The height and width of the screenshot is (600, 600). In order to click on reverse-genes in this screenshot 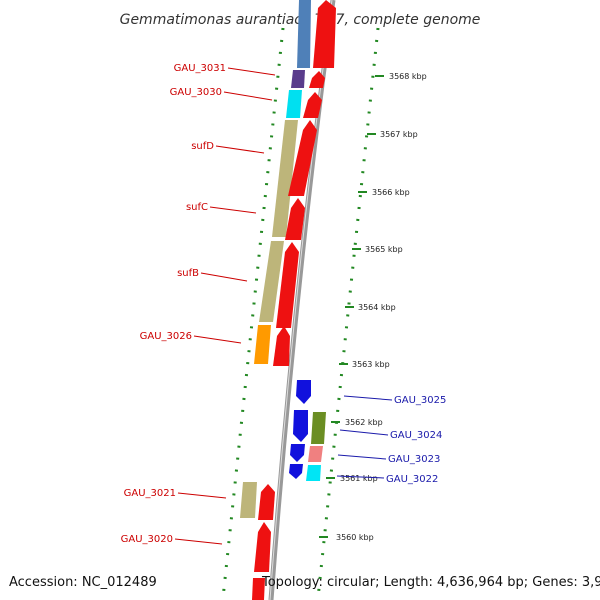, I will do `click(307, 430)`.